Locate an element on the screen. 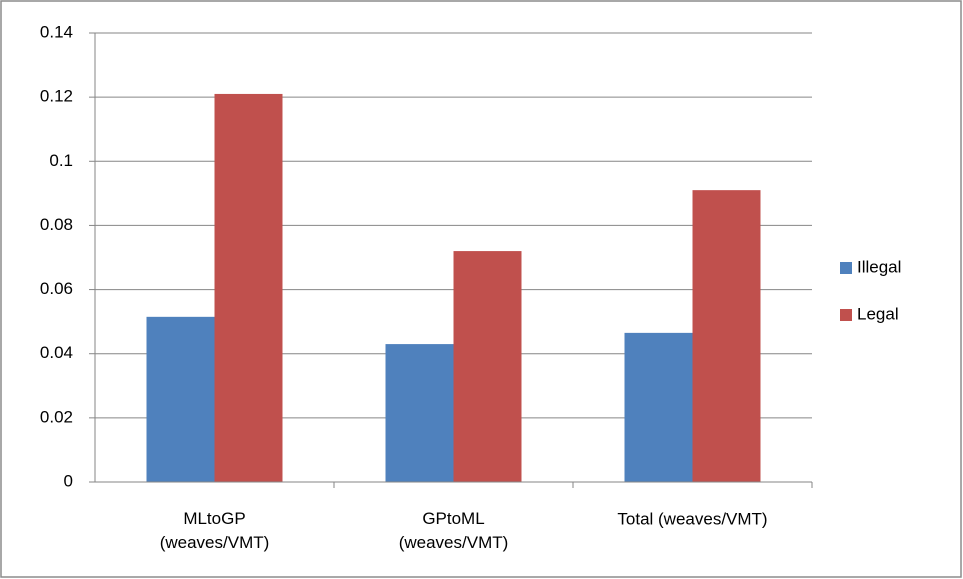 The height and width of the screenshot is (579, 963). y-tick-label: 0.14 is located at coordinates (56, 31).